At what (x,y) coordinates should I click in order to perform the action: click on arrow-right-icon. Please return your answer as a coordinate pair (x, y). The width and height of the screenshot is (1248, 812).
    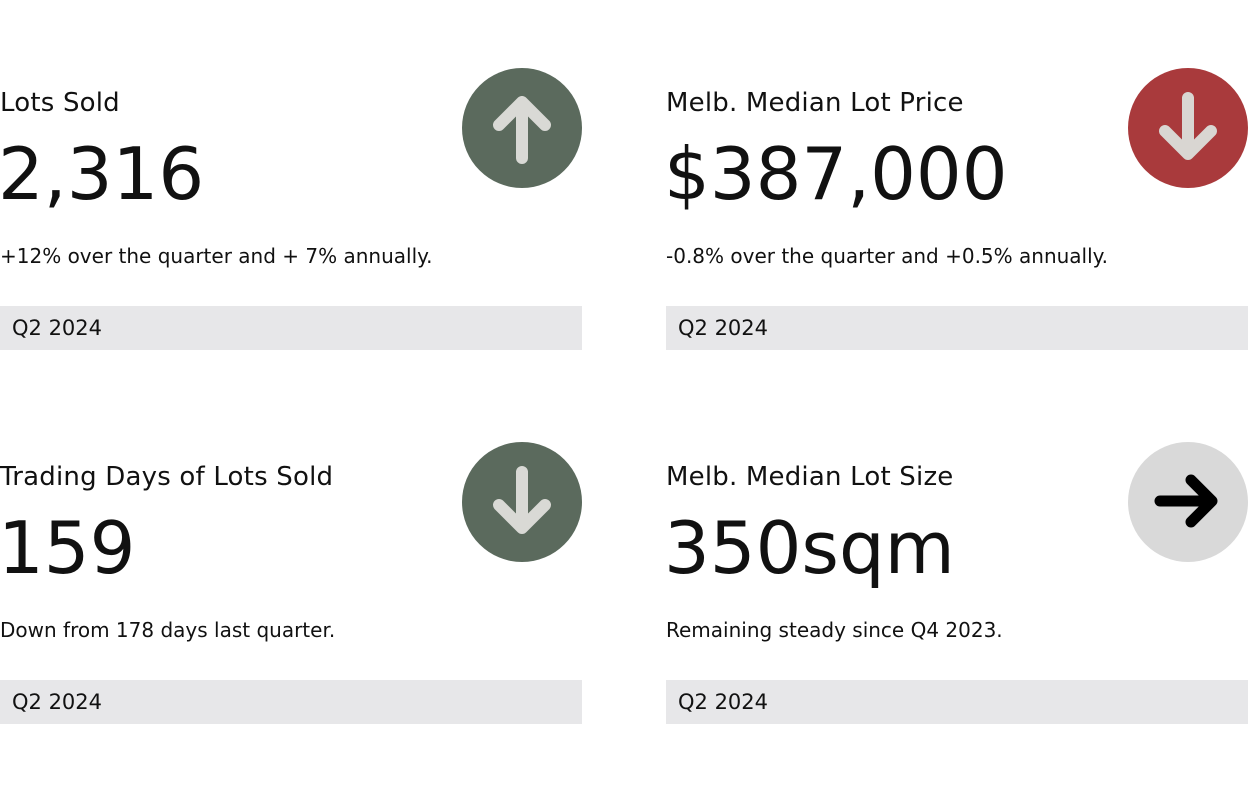
    Looking at the image, I should click on (1188, 502).